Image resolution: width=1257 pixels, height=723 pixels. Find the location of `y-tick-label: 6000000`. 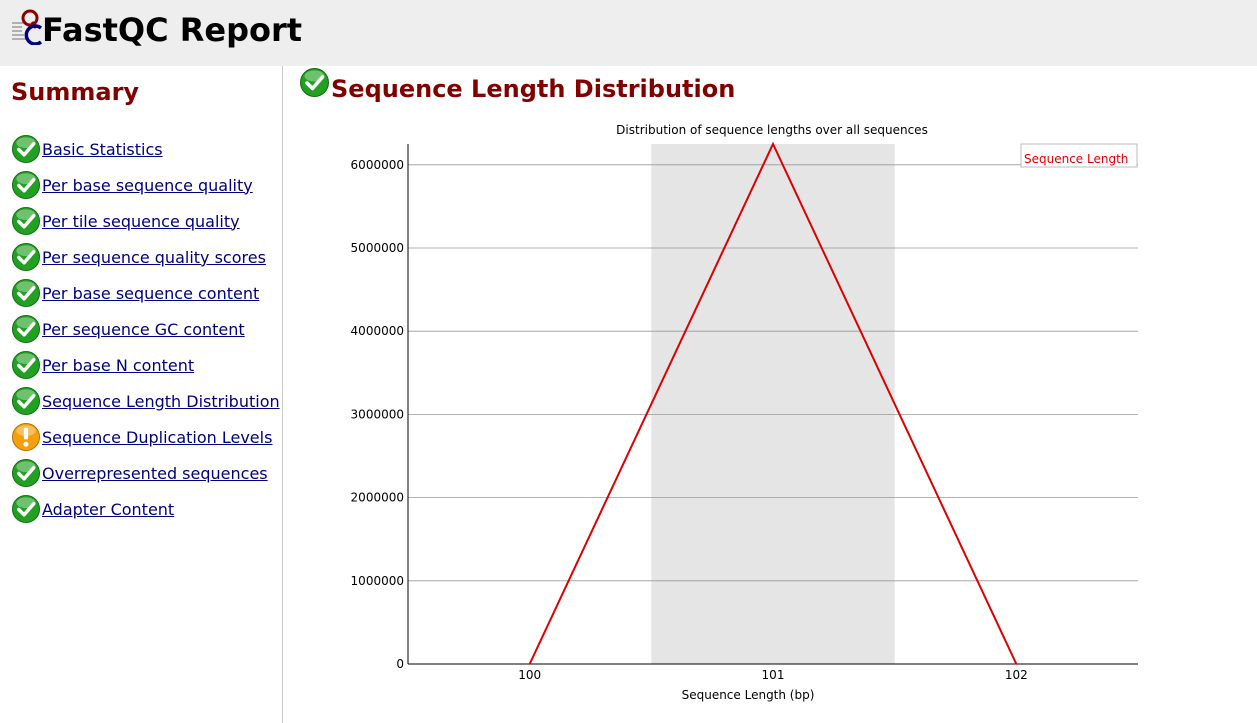

y-tick-label: 6000000 is located at coordinates (377, 165).